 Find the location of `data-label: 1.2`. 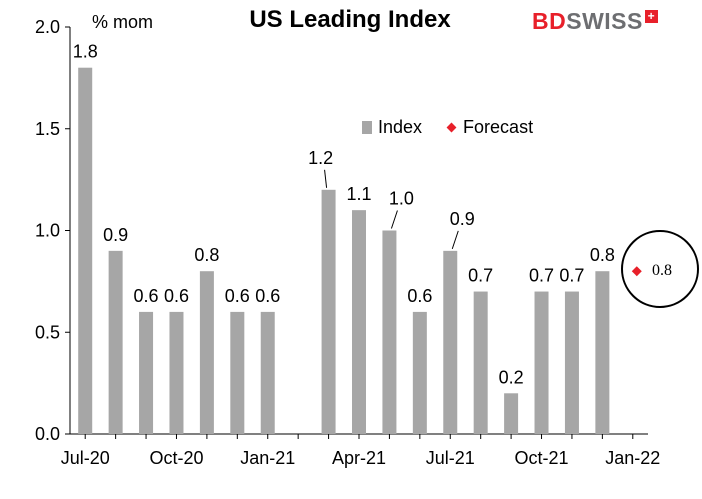

data-label: 1.2 is located at coordinates (320, 158).